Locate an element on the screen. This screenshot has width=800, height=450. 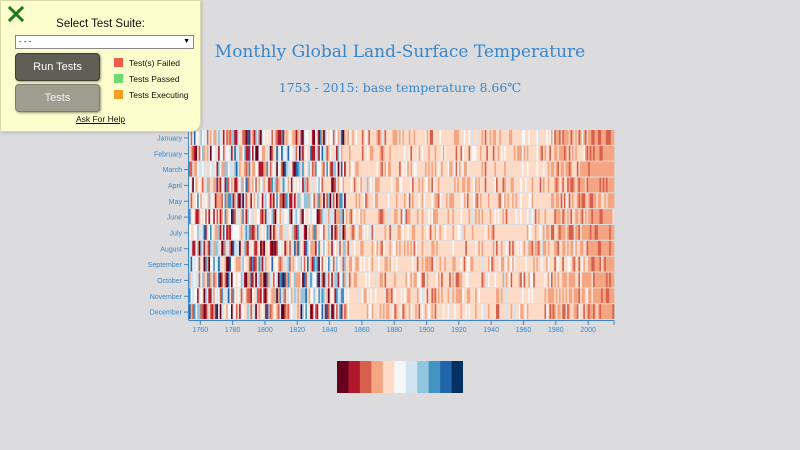
run-tests-button: Run Tests is located at coordinates (57, 67).